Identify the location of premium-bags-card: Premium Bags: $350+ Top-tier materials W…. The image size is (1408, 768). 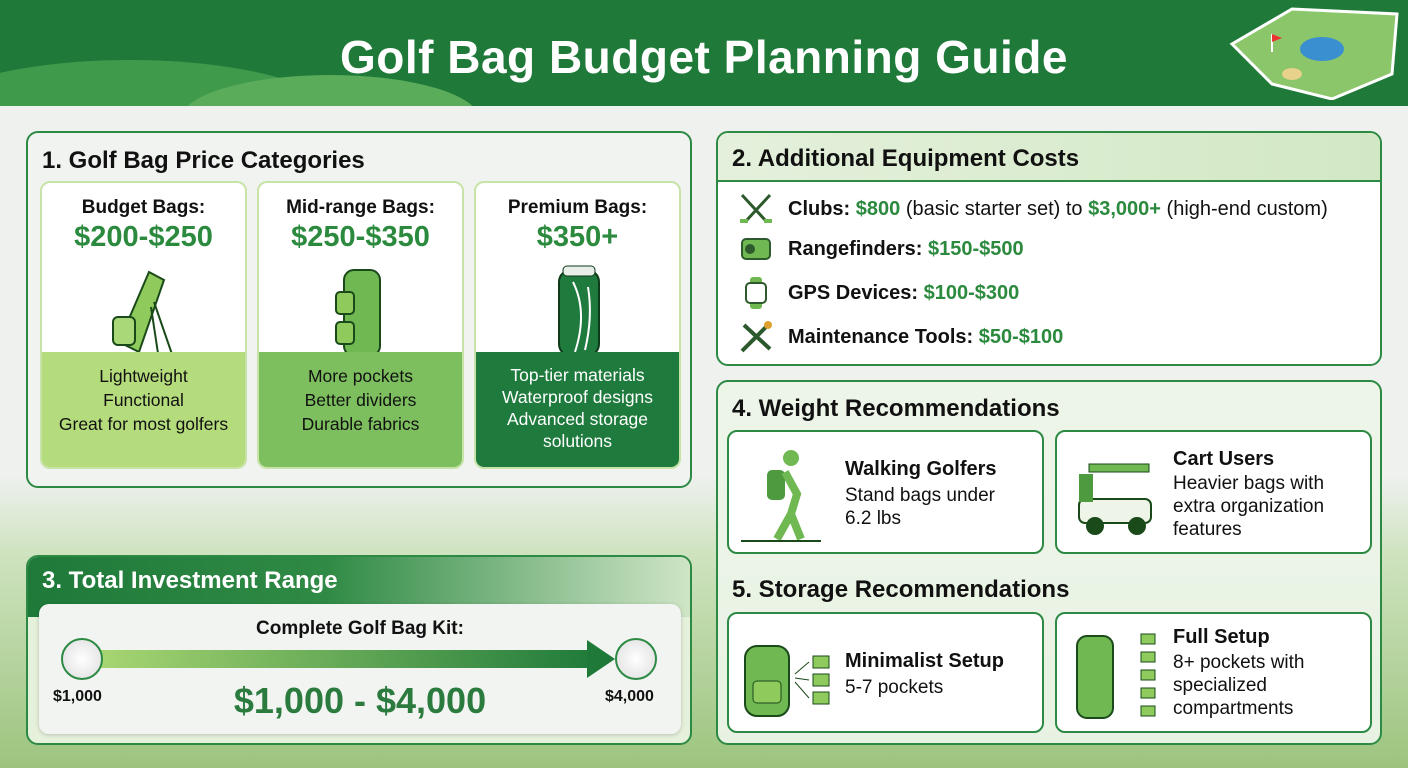
(577, 325).